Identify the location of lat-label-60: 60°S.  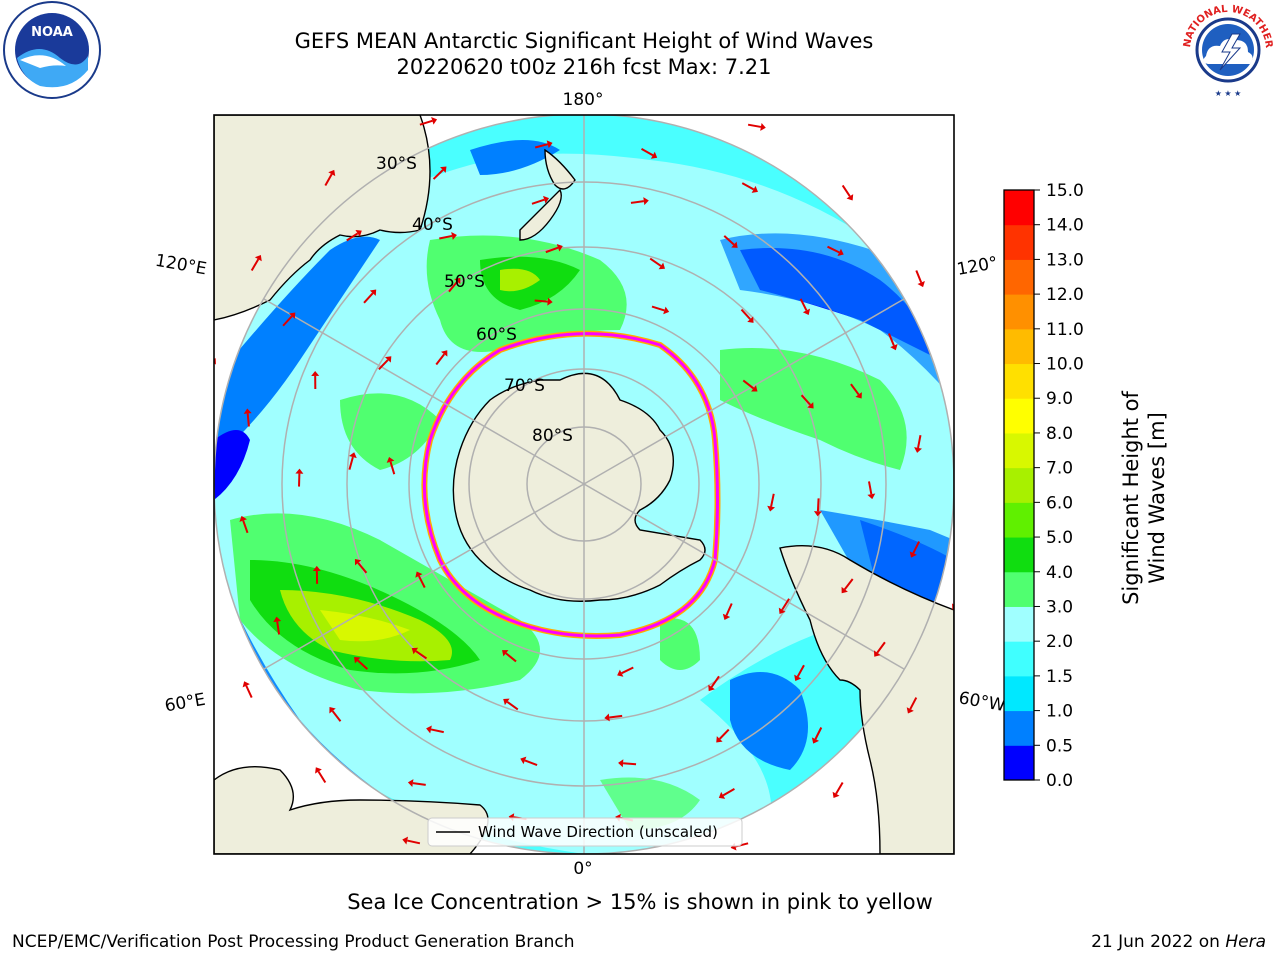
(496, 335).